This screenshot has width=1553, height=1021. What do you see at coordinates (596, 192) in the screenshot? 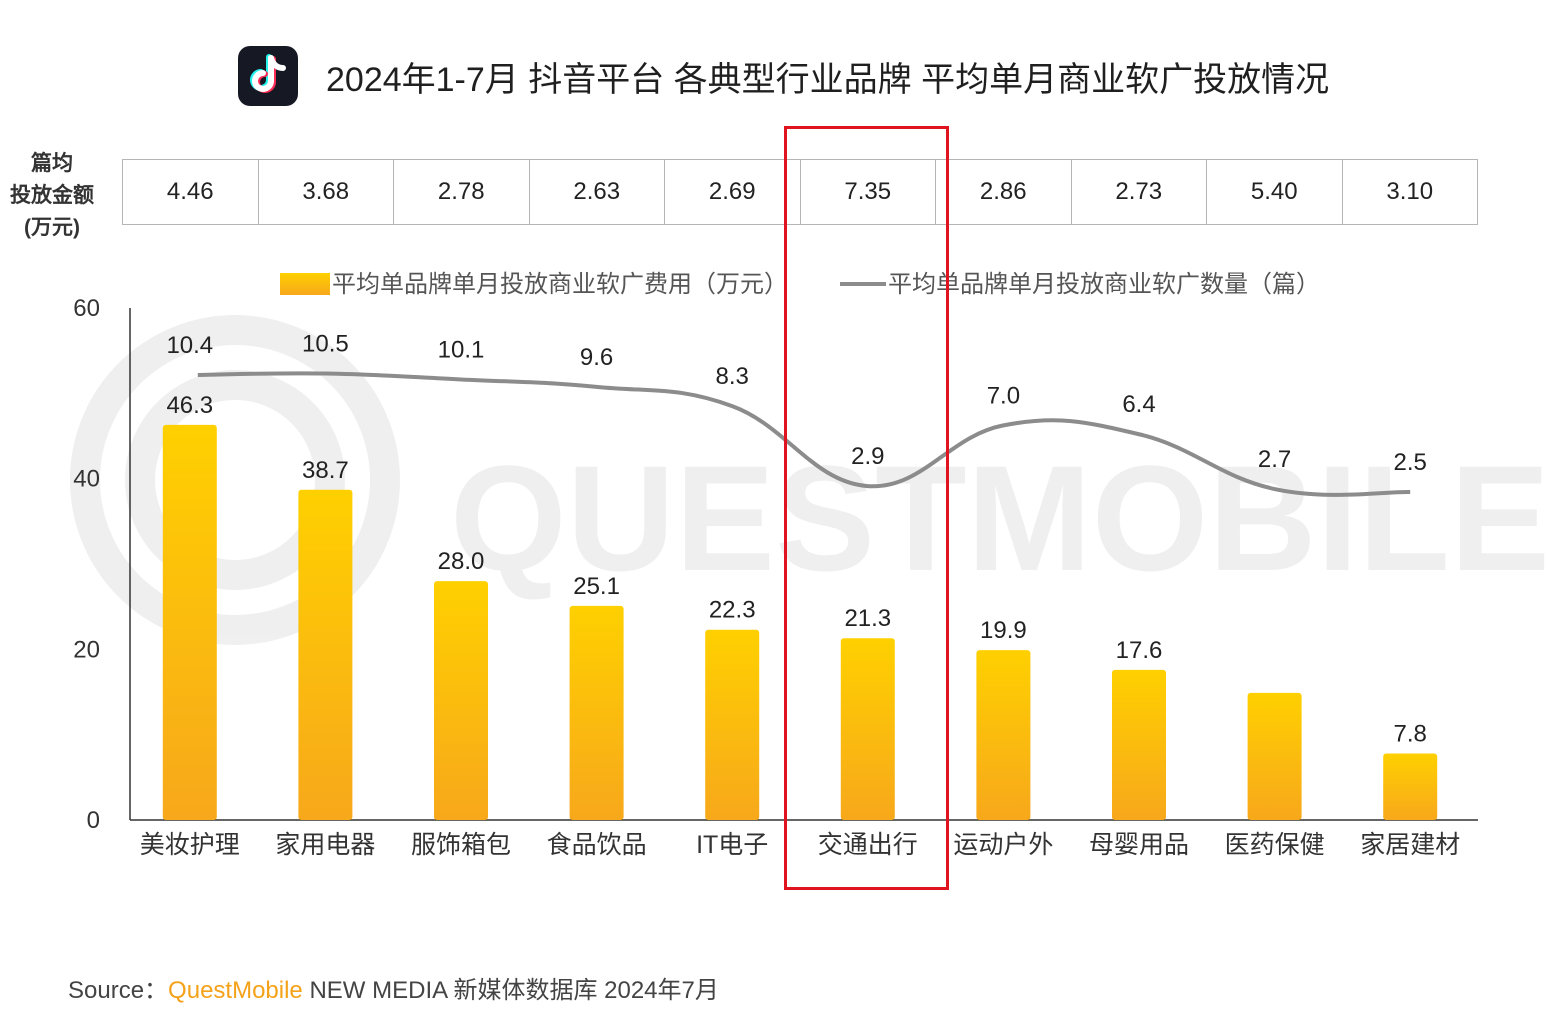
I see `table-cell: 2.63` at bounding box center [596, 192].